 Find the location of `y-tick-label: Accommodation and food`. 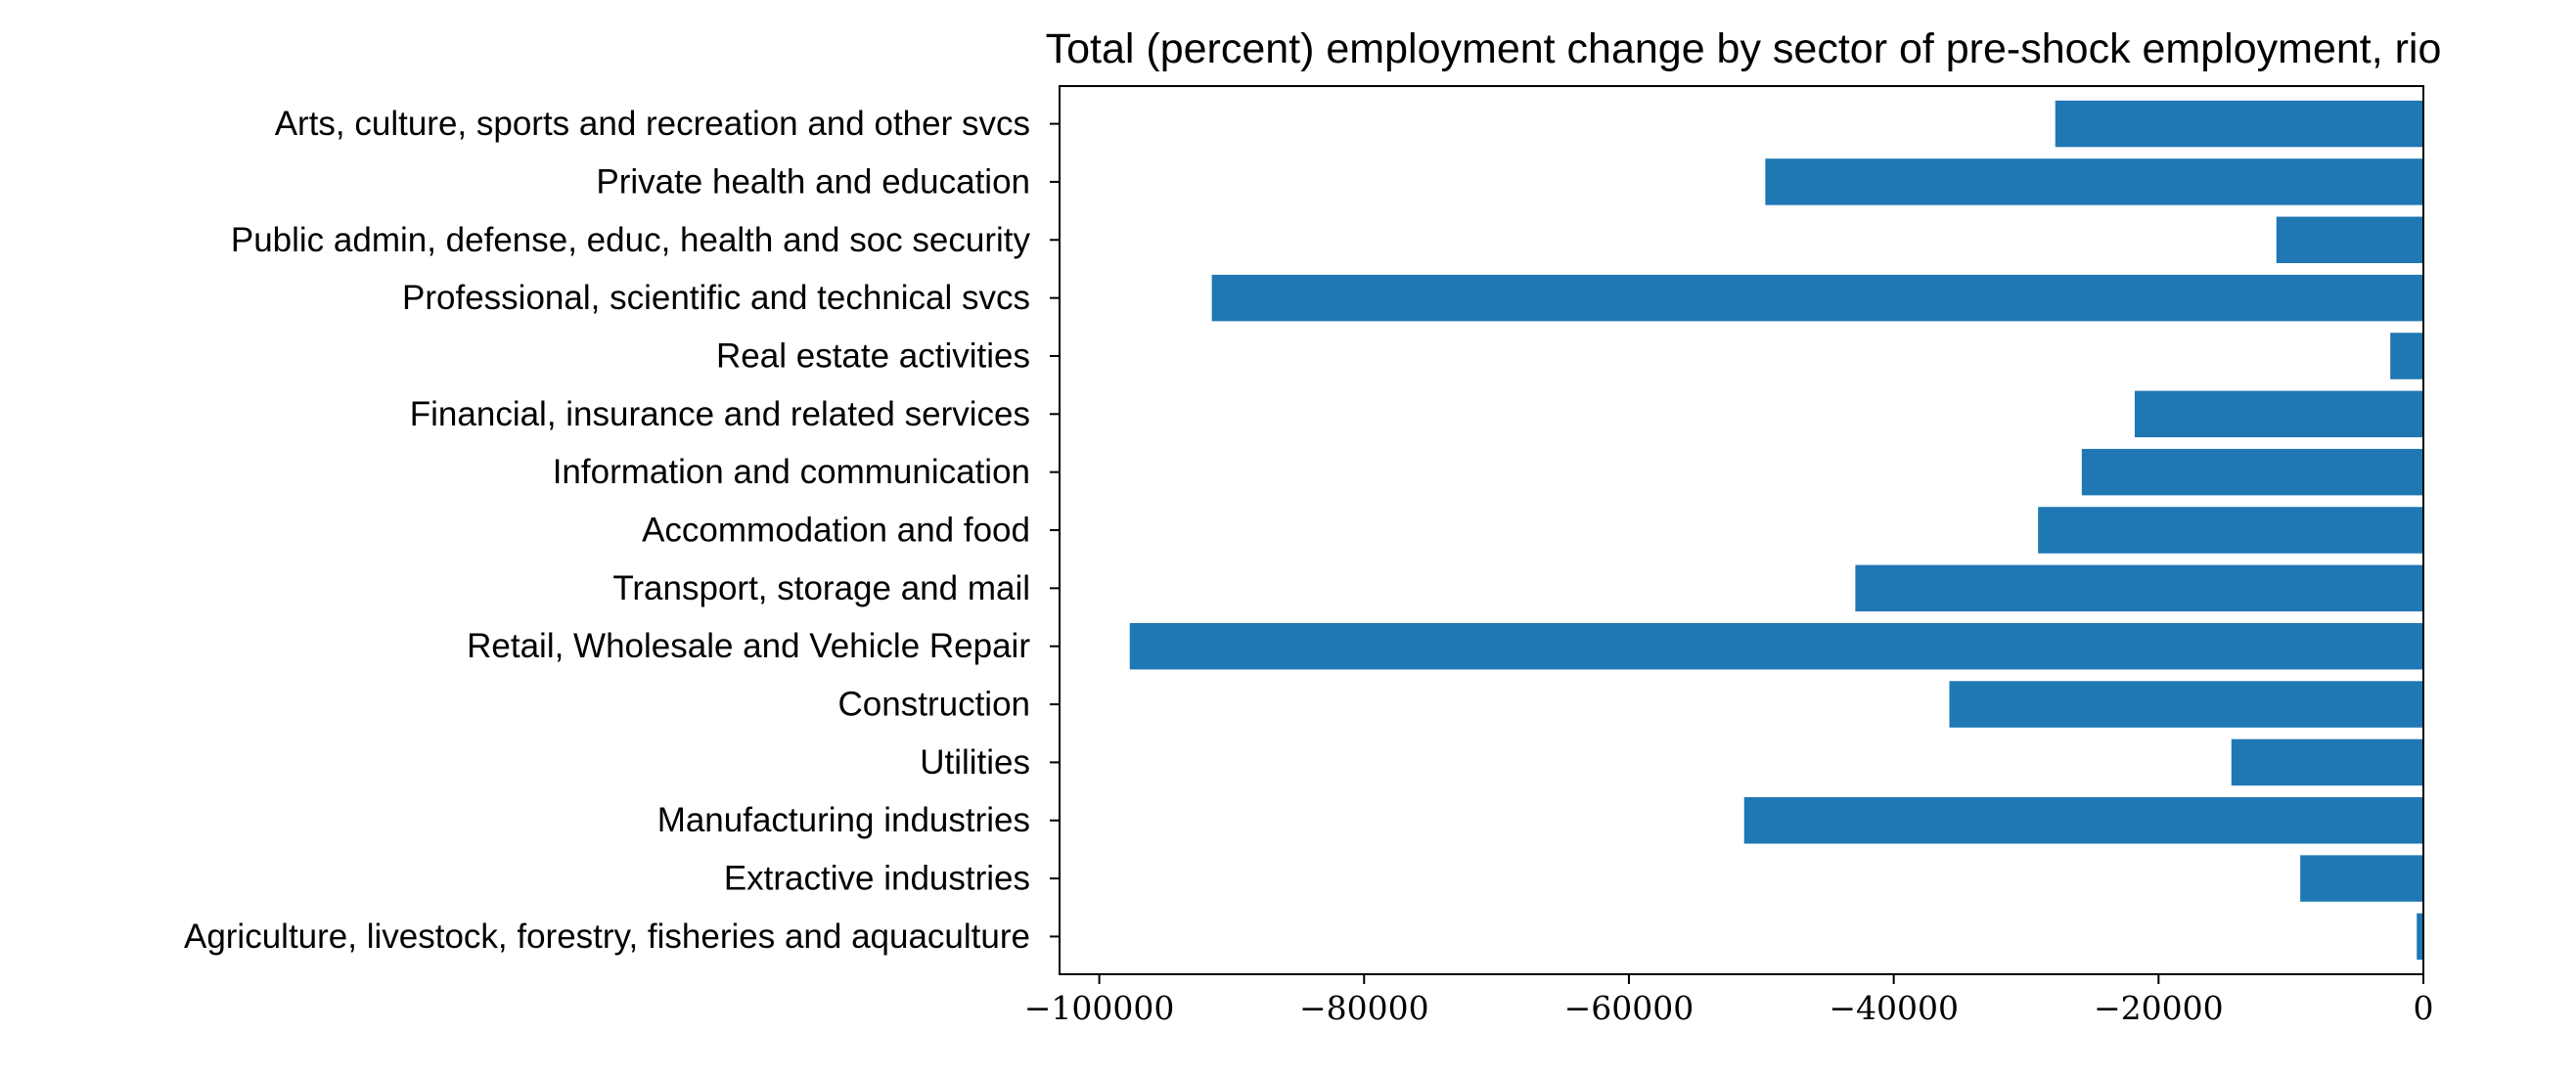

y-tick-label: Accommodation and food is located at coordinates (836, 531).